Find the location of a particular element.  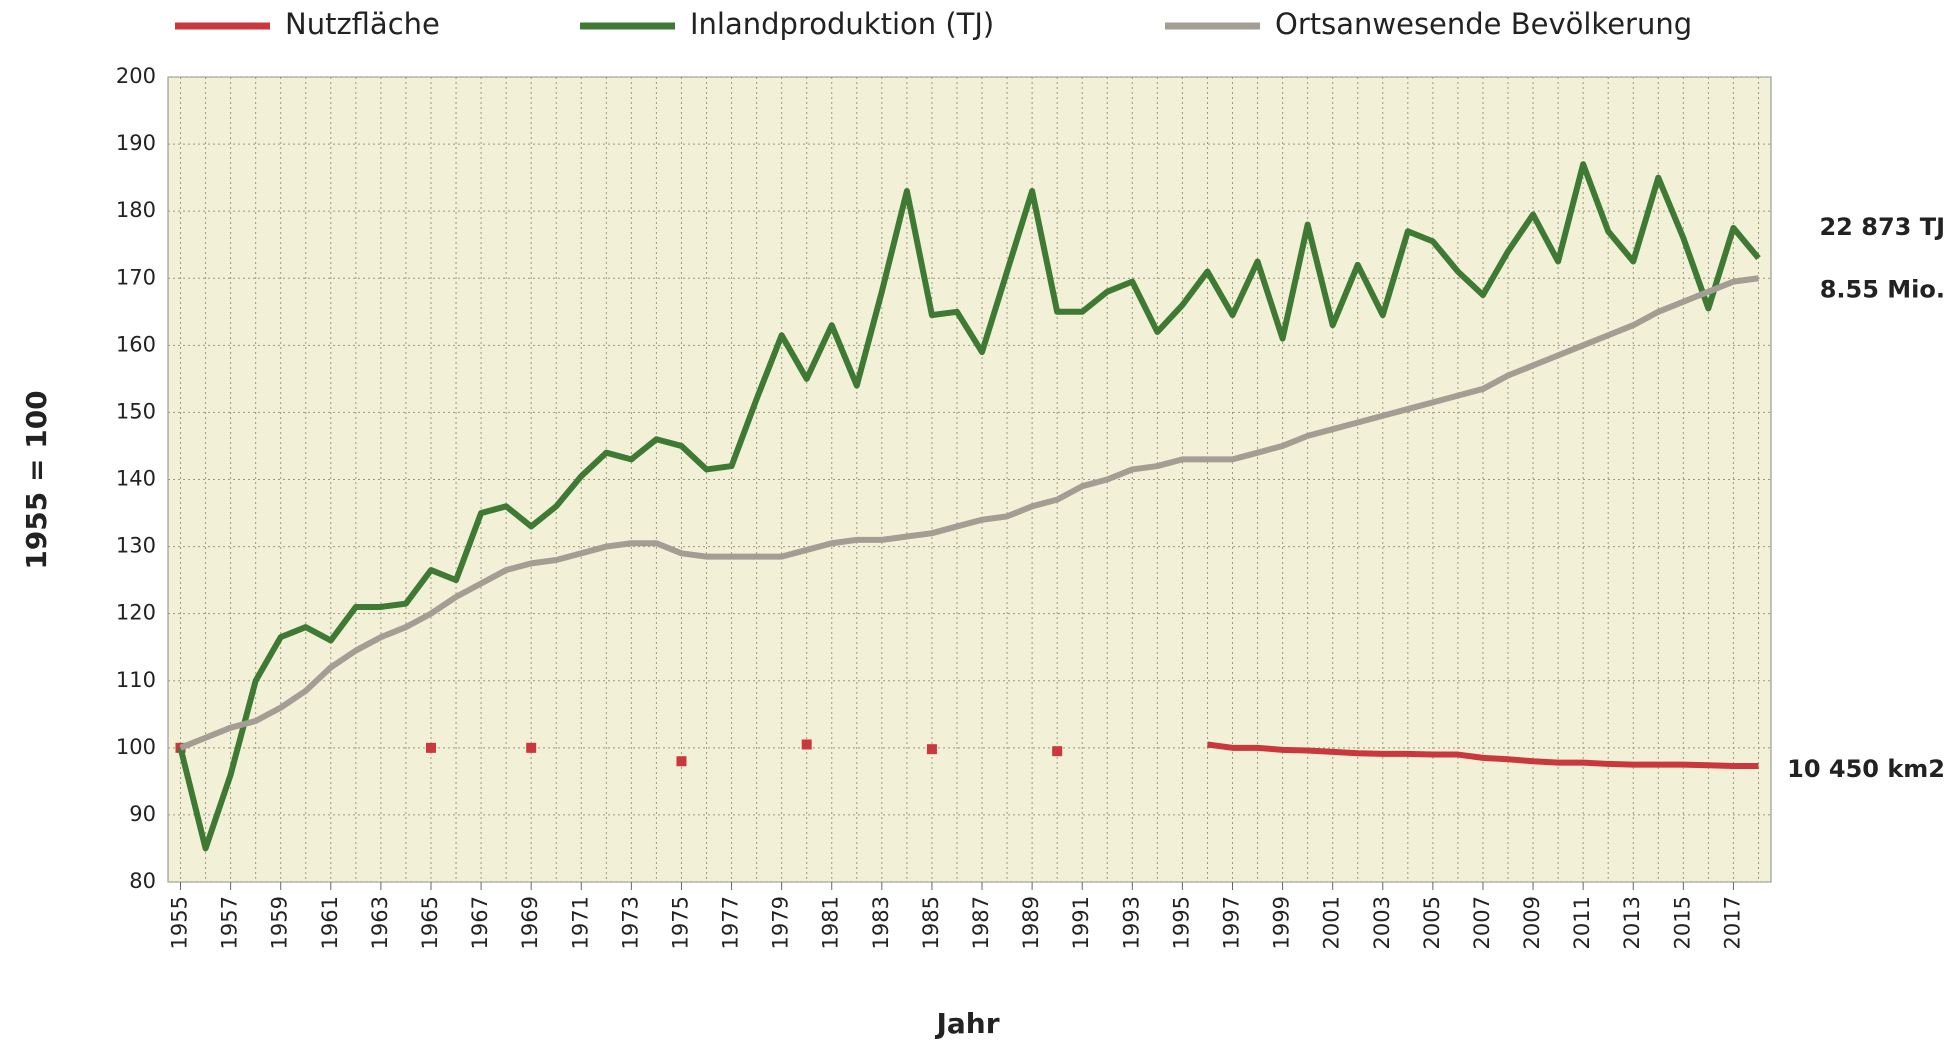

x-tick-label: 2007 is located at coordinates (1482, 922).